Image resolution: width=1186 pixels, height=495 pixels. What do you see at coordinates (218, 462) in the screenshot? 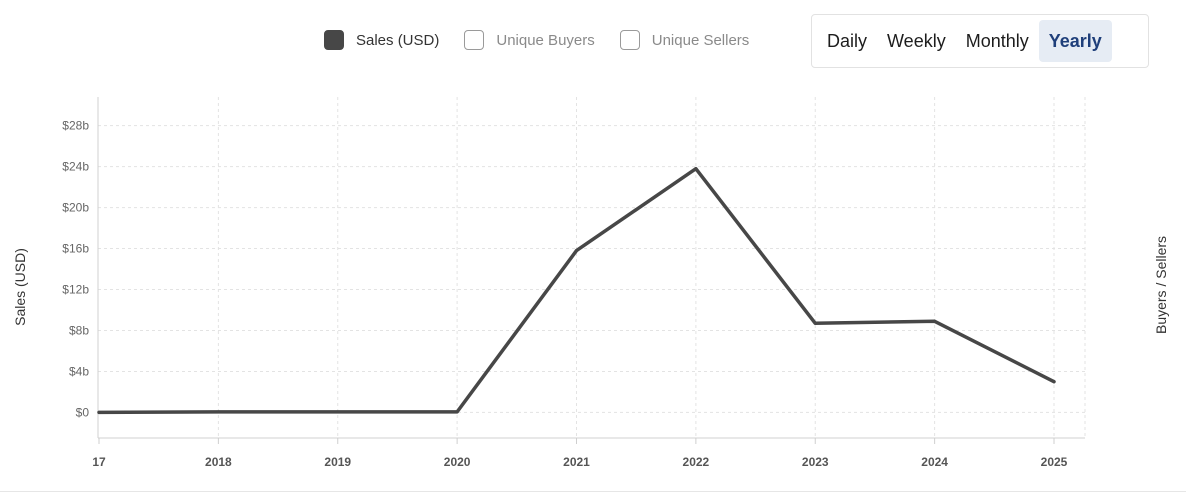
I see `x-tick-label: 2018` at bounding box center [218, 462].